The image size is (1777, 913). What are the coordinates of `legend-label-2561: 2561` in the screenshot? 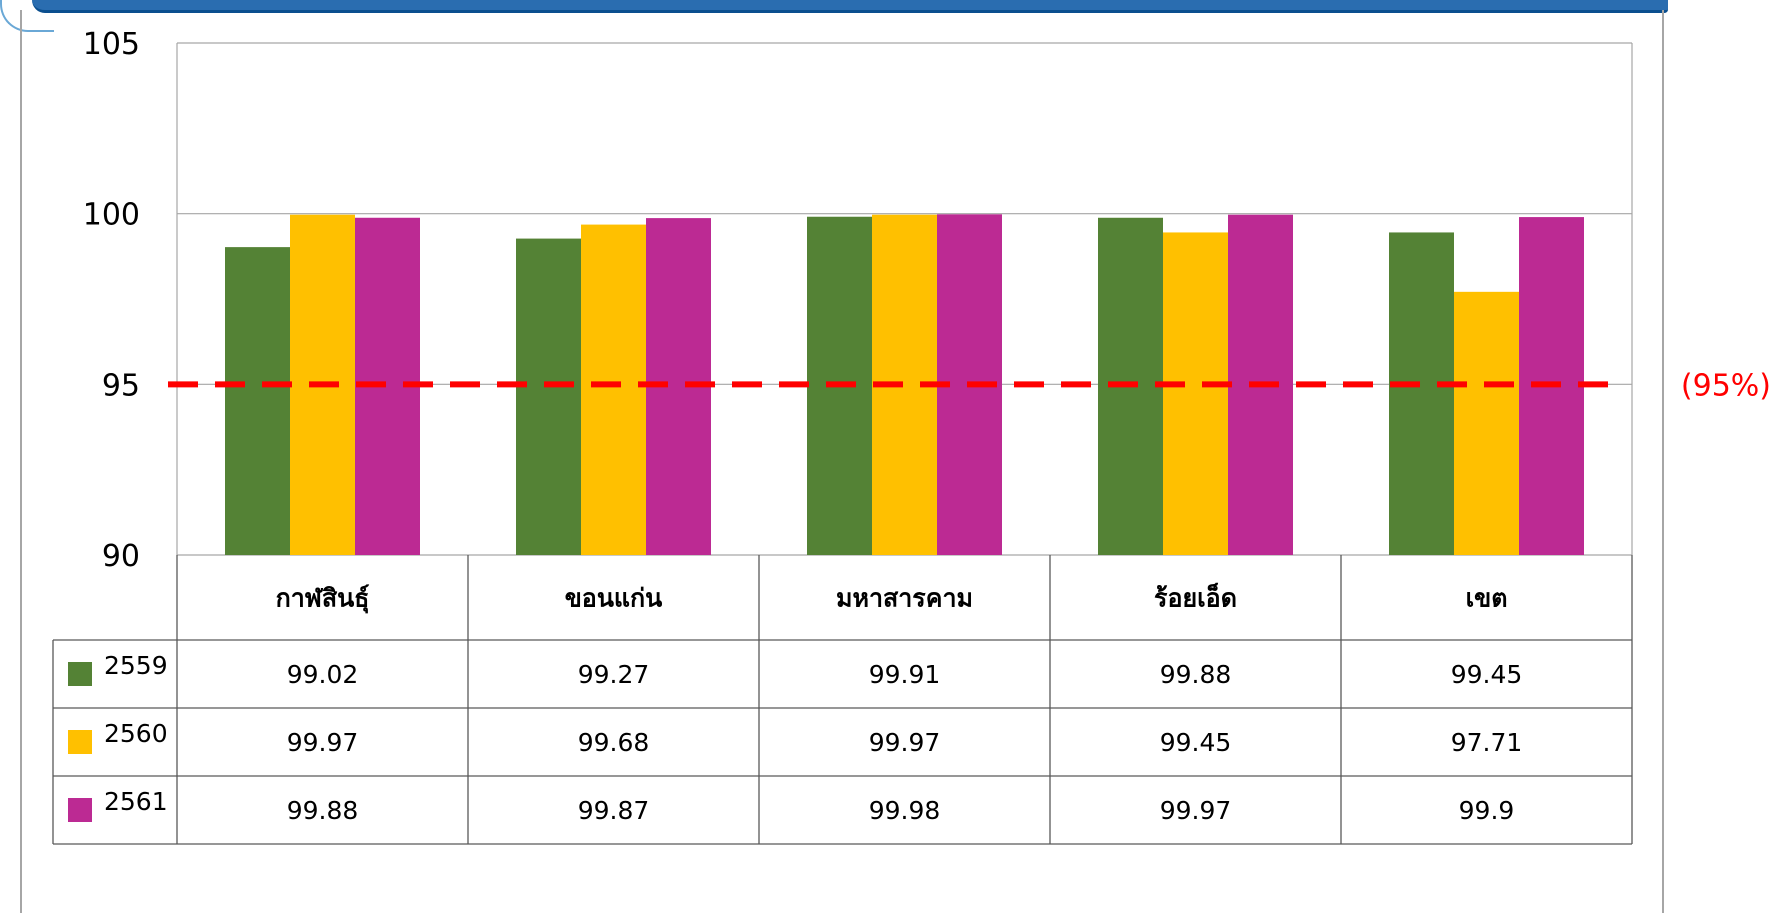 It's located at (136, 801).